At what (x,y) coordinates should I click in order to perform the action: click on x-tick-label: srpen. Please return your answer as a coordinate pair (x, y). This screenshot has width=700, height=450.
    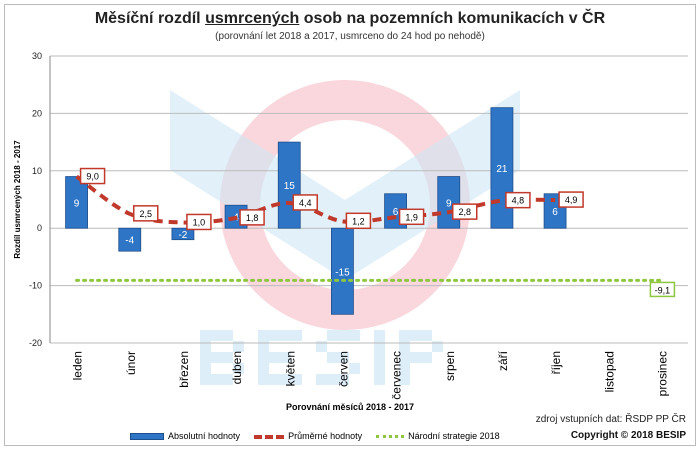
    Looking at the image, I should click on (450, 366).